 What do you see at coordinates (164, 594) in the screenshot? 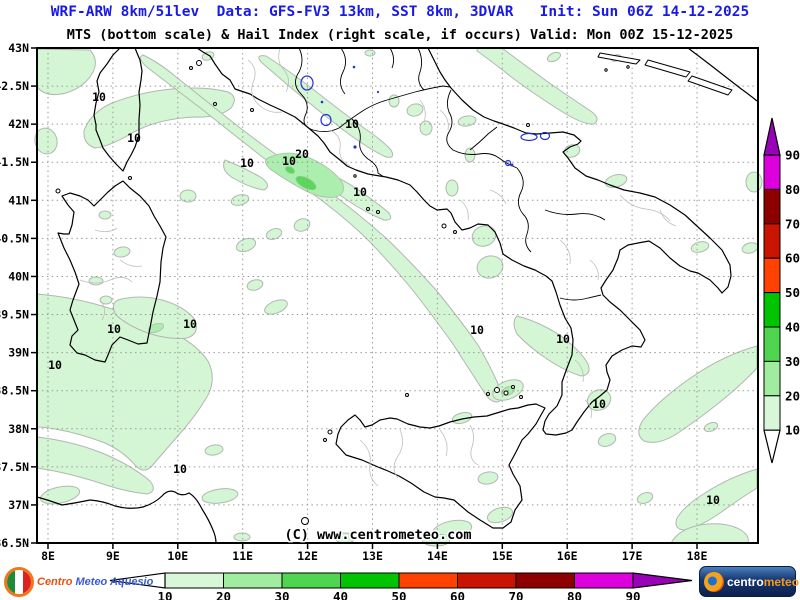
I see `mts-scale-tick: 10` at bounding box center [164, 594].